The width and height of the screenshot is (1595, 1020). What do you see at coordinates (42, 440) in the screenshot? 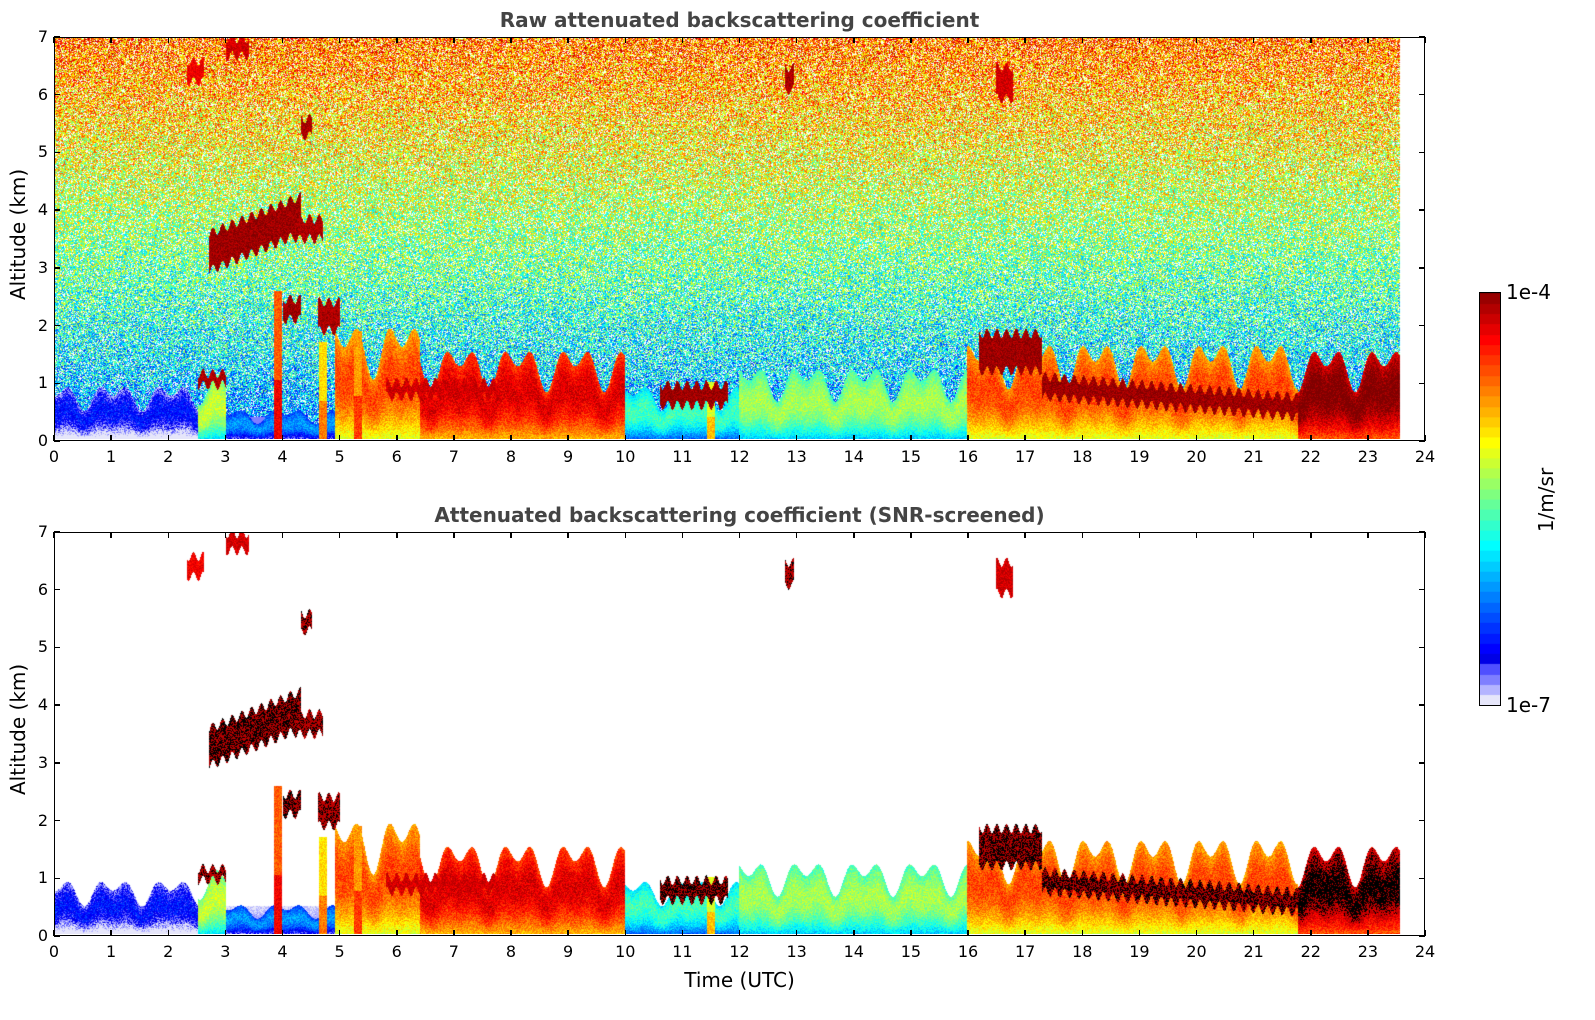
I see `y-tick-label: 0` at bounding box center [42, 440].